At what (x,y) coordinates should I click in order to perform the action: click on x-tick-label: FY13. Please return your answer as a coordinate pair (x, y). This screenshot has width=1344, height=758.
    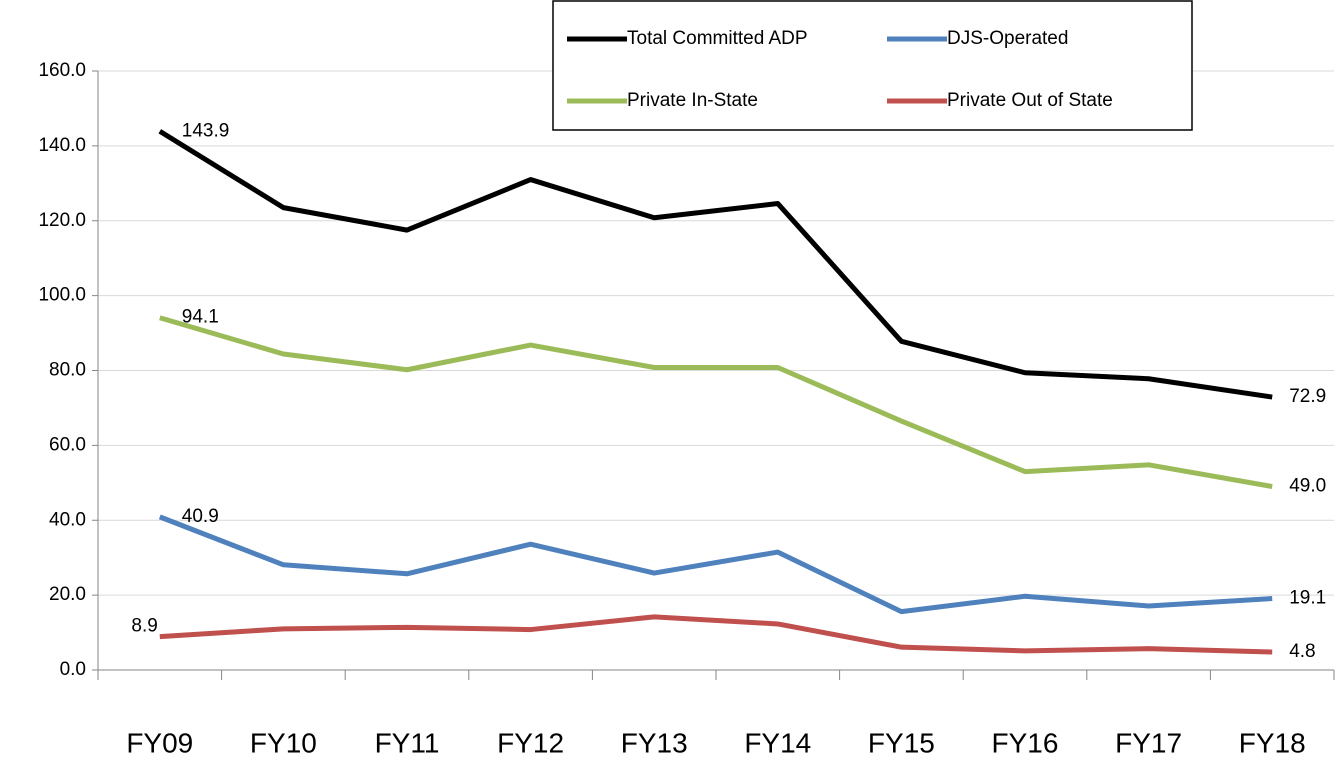
    Looking at the image, I should click on (654, 742).